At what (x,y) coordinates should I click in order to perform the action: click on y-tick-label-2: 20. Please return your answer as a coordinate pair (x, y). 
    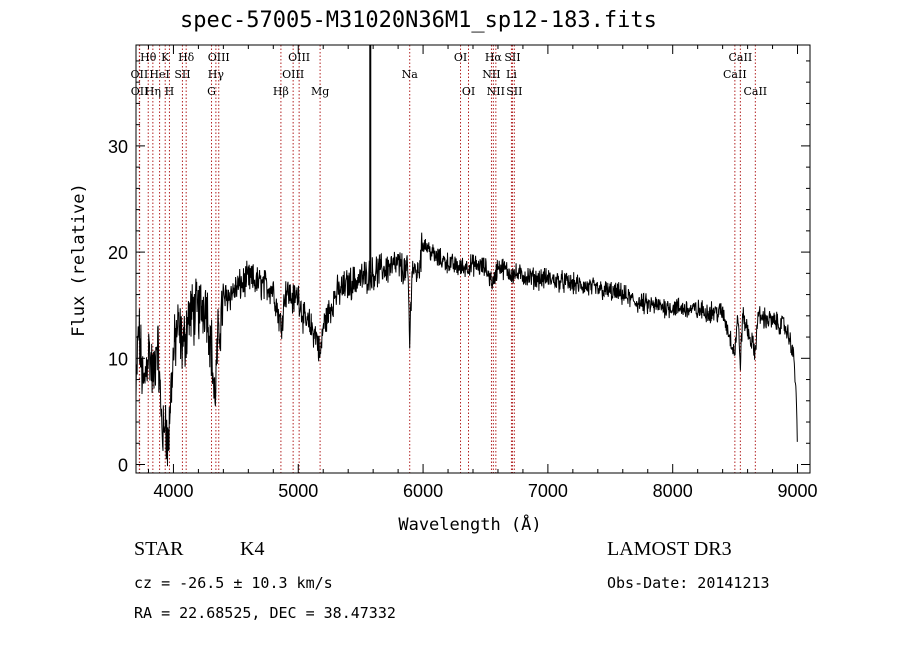
    Looking at the image, I should click on (118, 253).